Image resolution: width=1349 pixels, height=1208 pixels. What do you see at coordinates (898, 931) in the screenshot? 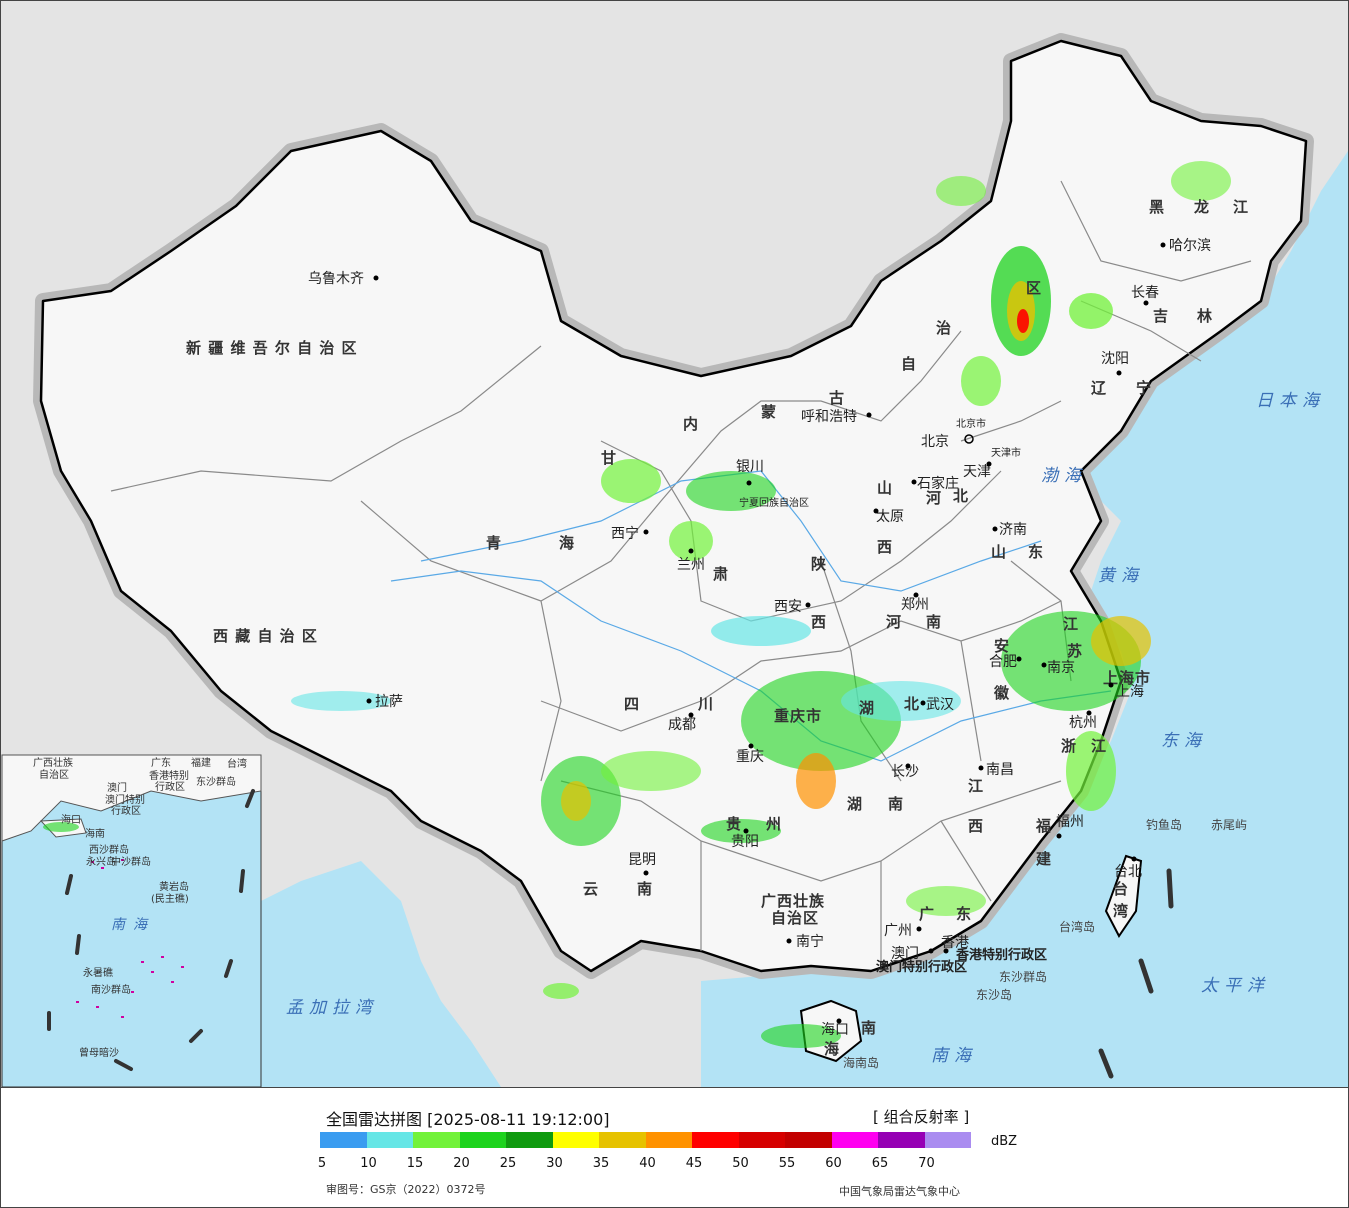
I see `city-label: 广州` at bounding box center [898, 931].